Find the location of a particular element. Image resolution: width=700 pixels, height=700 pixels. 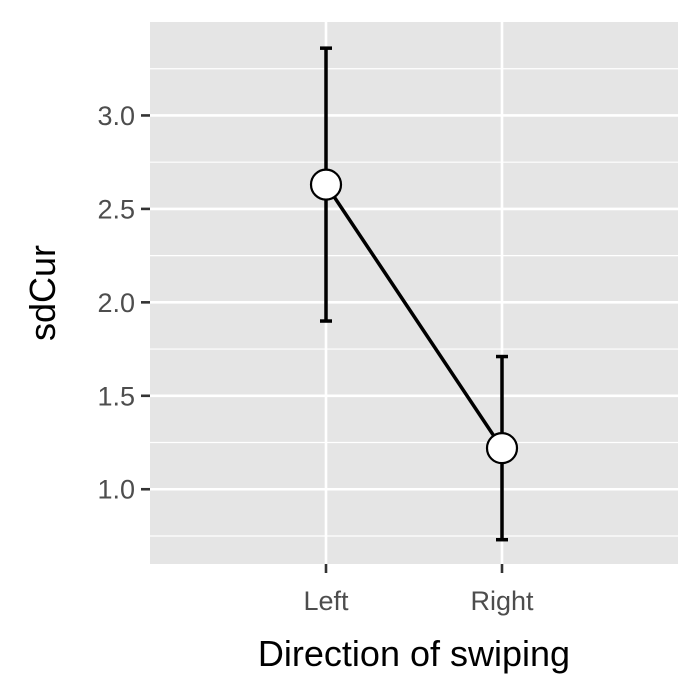

y-tick-label: 3.0 is located at coordinates (116, 116).